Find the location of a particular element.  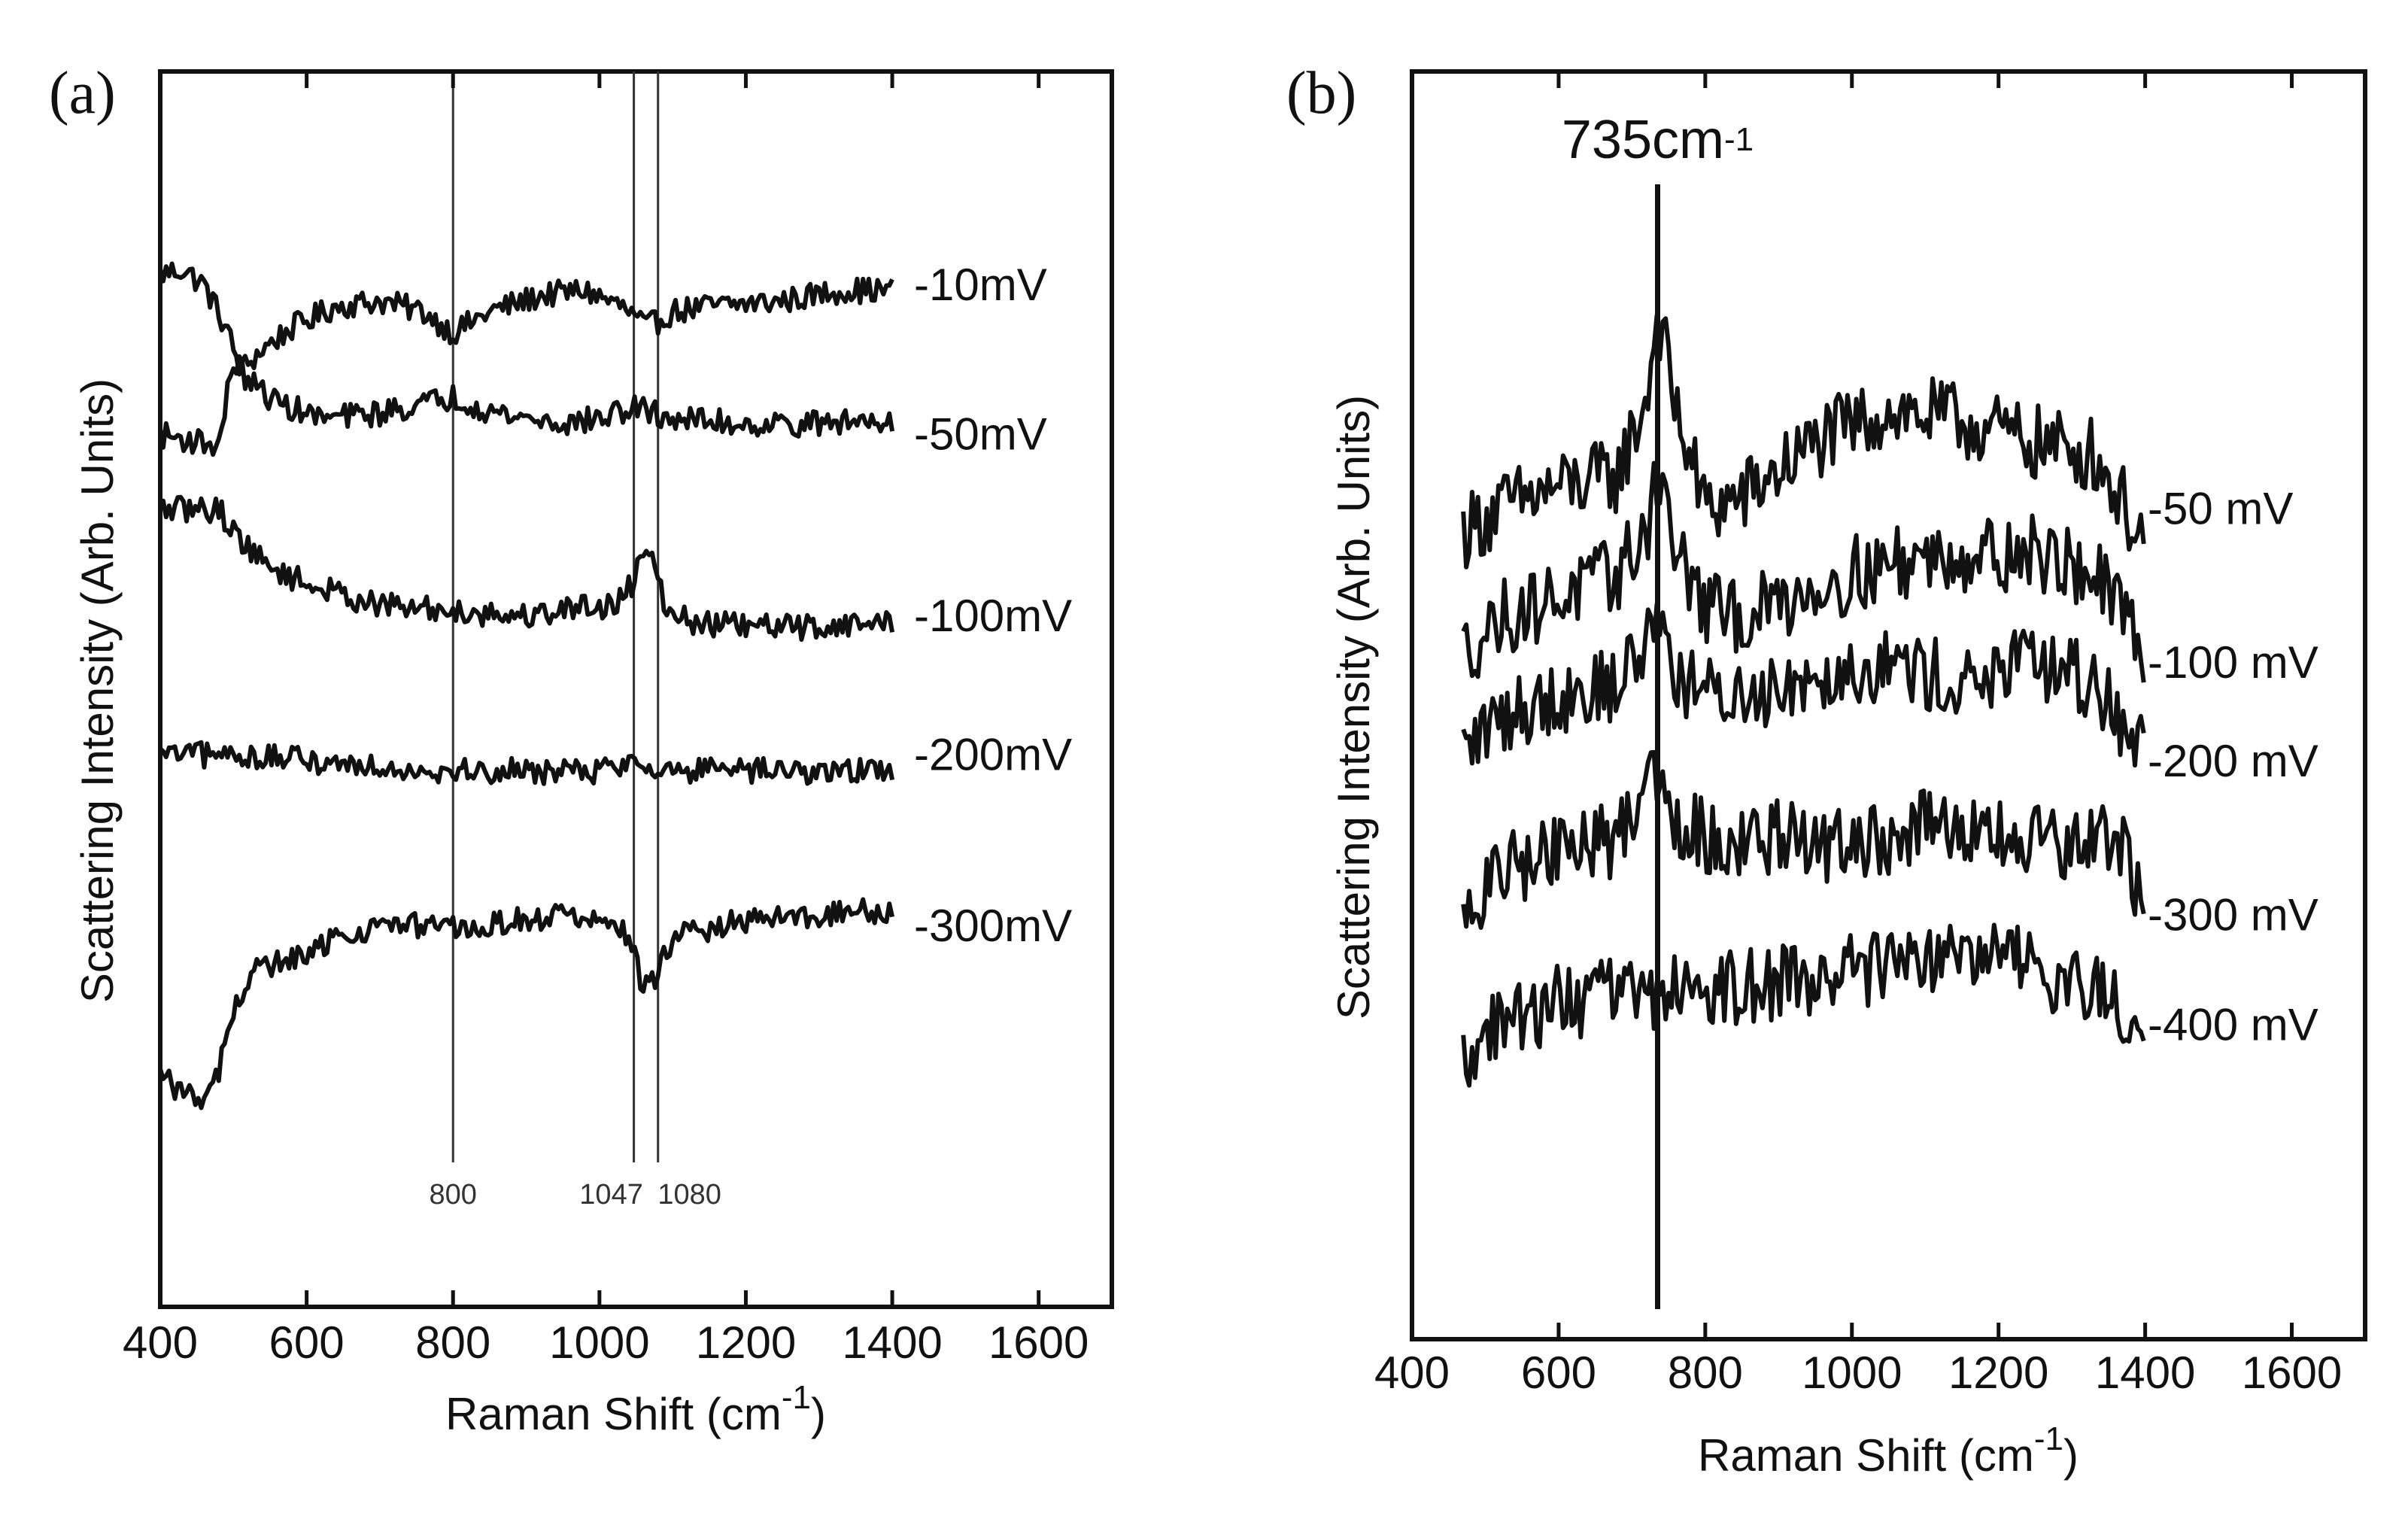

trace-label-400-mv: -400 mV is located at coordinates (2233, 1025).